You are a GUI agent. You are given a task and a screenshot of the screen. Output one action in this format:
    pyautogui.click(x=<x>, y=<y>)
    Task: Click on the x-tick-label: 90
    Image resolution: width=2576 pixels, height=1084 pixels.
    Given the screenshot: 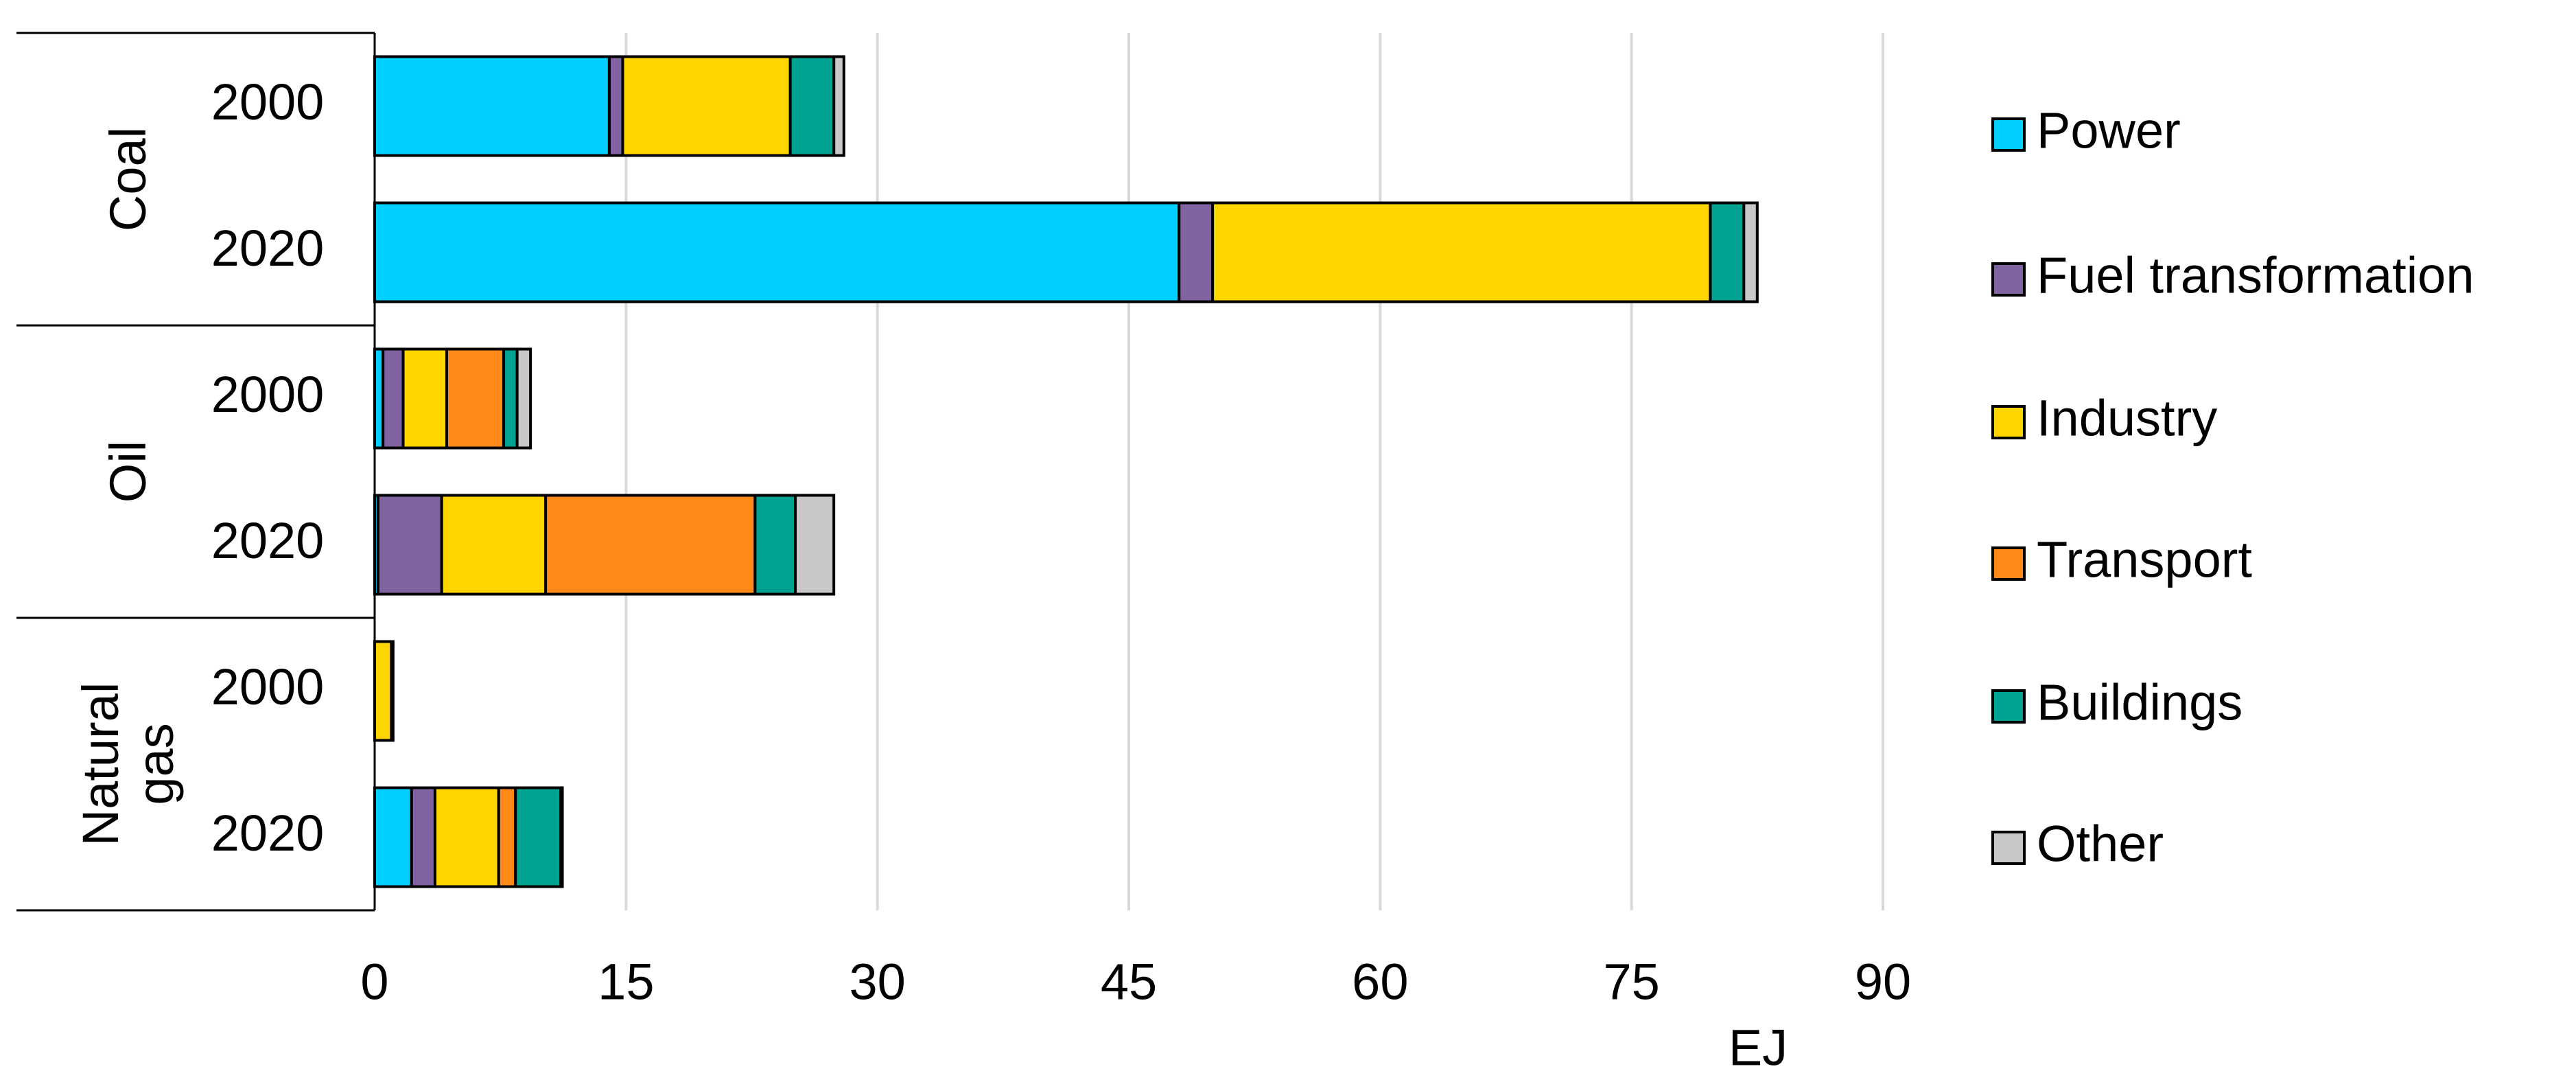 What is the action you would take?
    pyautogui.click(x=1883, y=983)
    